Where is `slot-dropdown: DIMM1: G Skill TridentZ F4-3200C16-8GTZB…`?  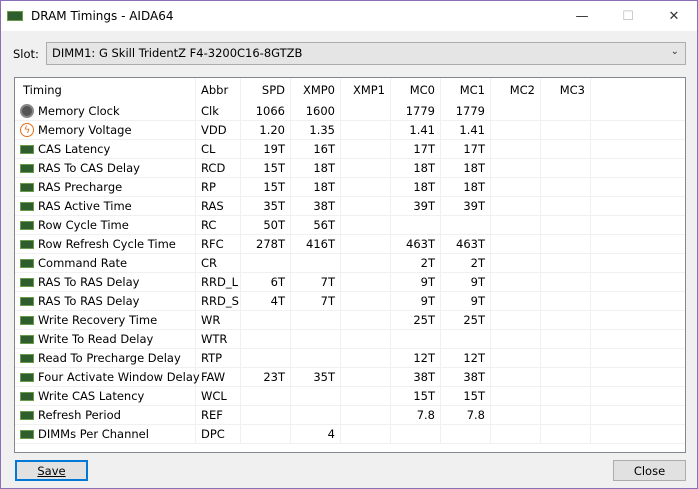 slot-dropdown: DIMM1: G Skill TridentZ F4-3200C16-8GTZB… is located at coordinates (366, 53).